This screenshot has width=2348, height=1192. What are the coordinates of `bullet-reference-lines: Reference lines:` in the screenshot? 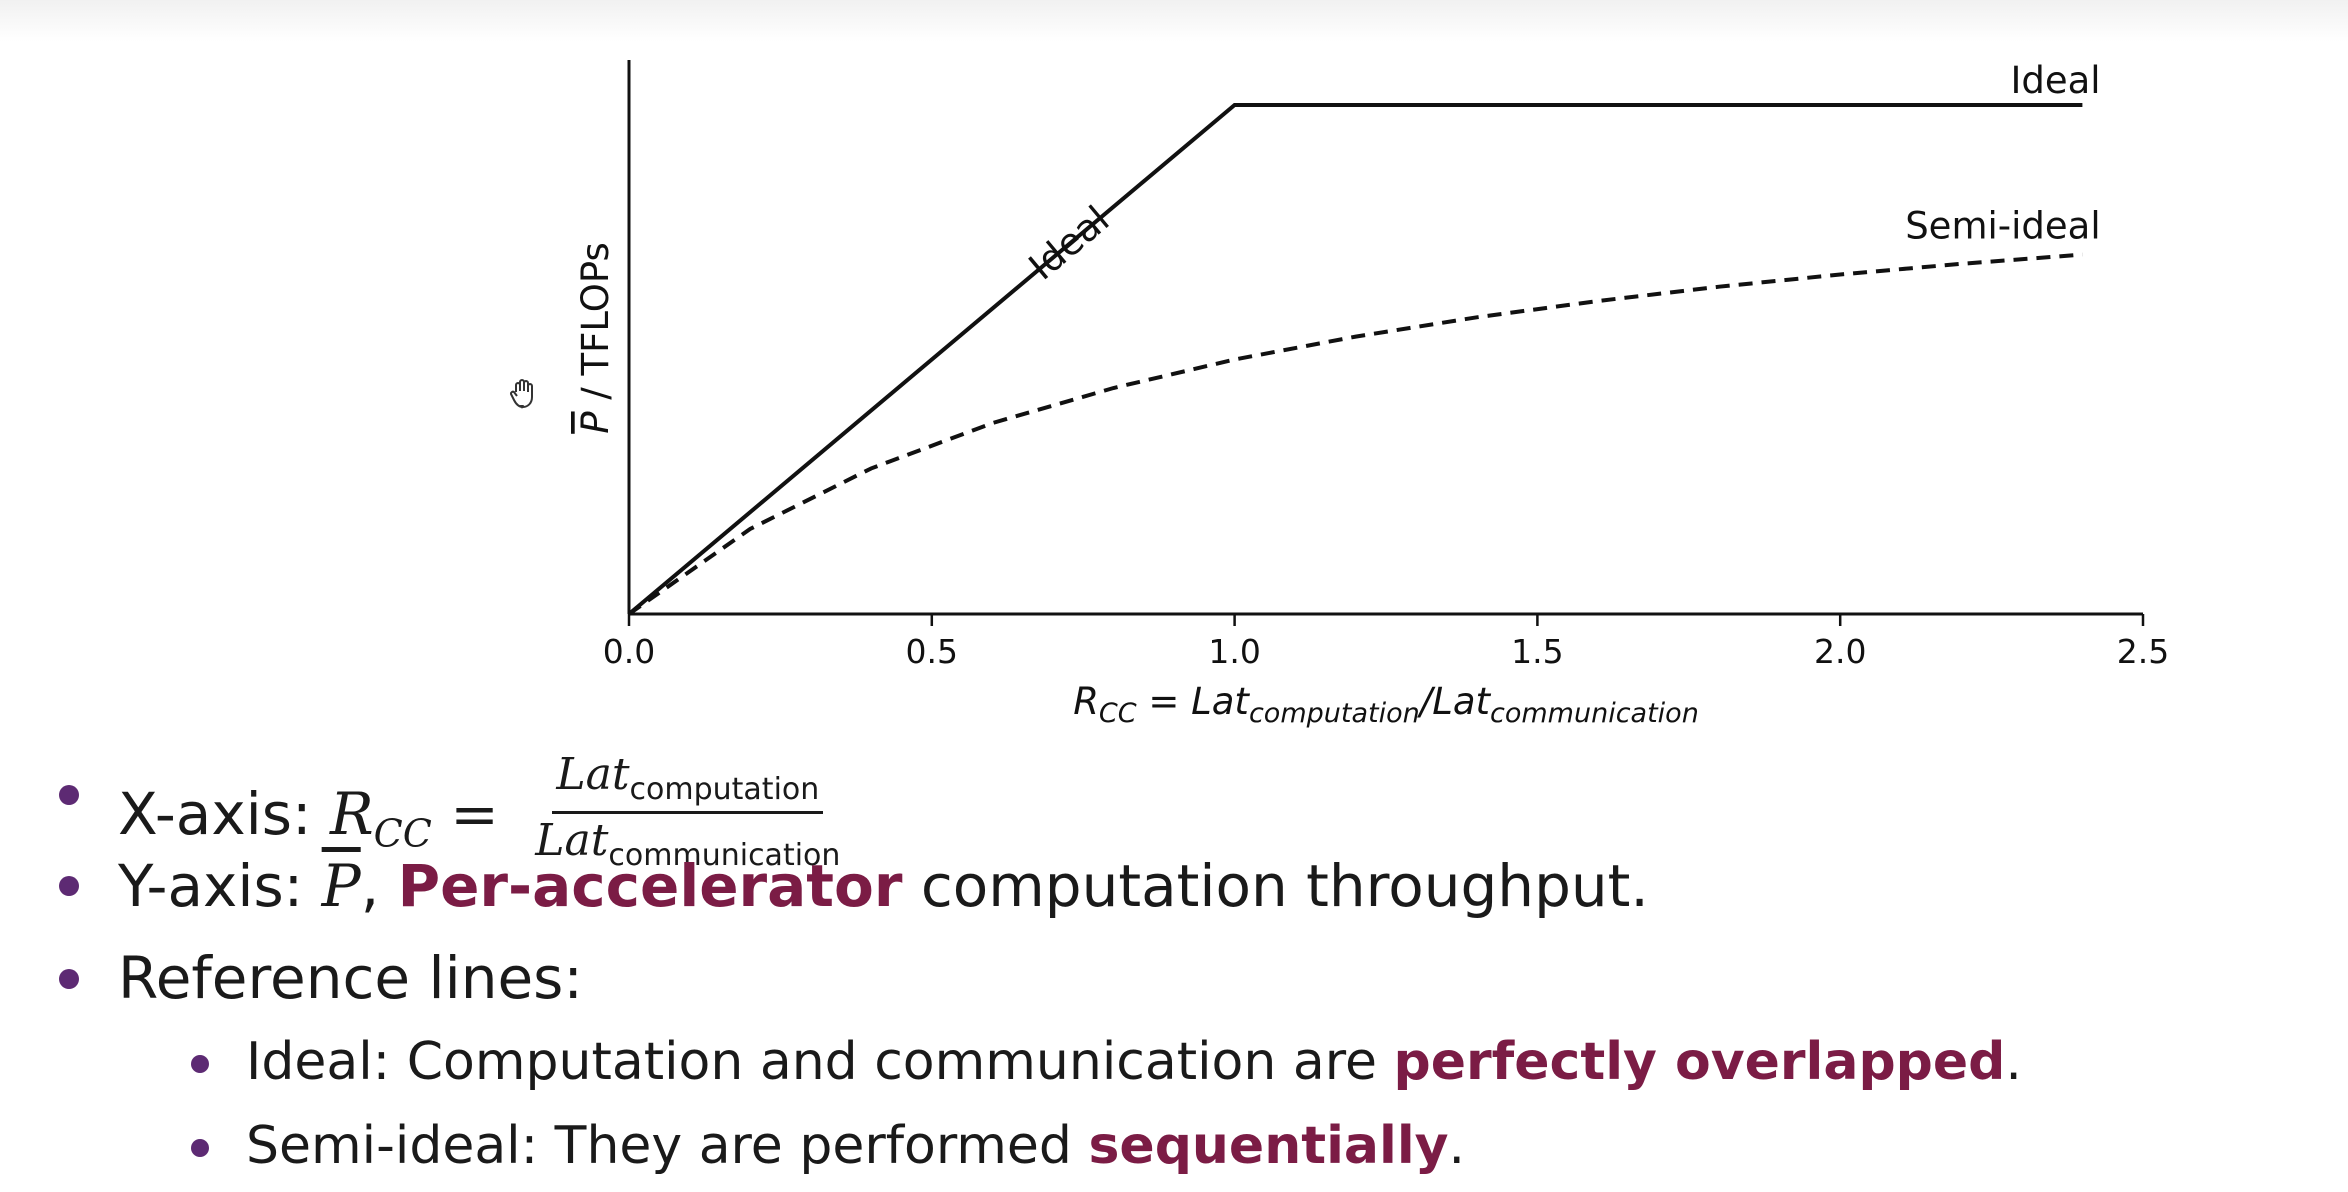 It's located at (350, 978).